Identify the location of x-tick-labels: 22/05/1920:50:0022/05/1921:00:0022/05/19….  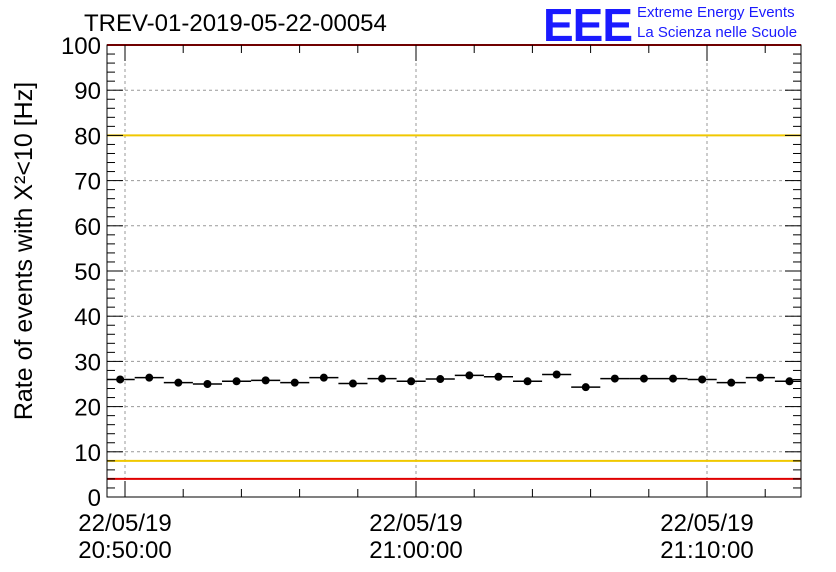
(415, 537).